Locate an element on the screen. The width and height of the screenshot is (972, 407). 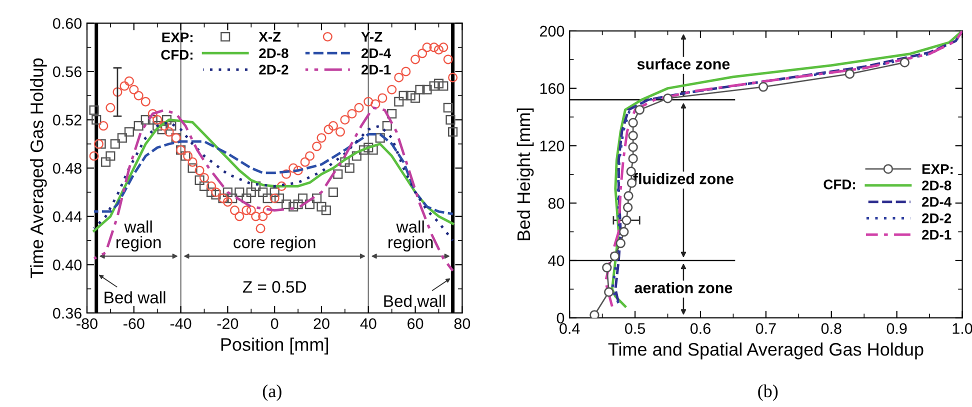
y-tick-label: 80 is located at coordinates (556, 203).